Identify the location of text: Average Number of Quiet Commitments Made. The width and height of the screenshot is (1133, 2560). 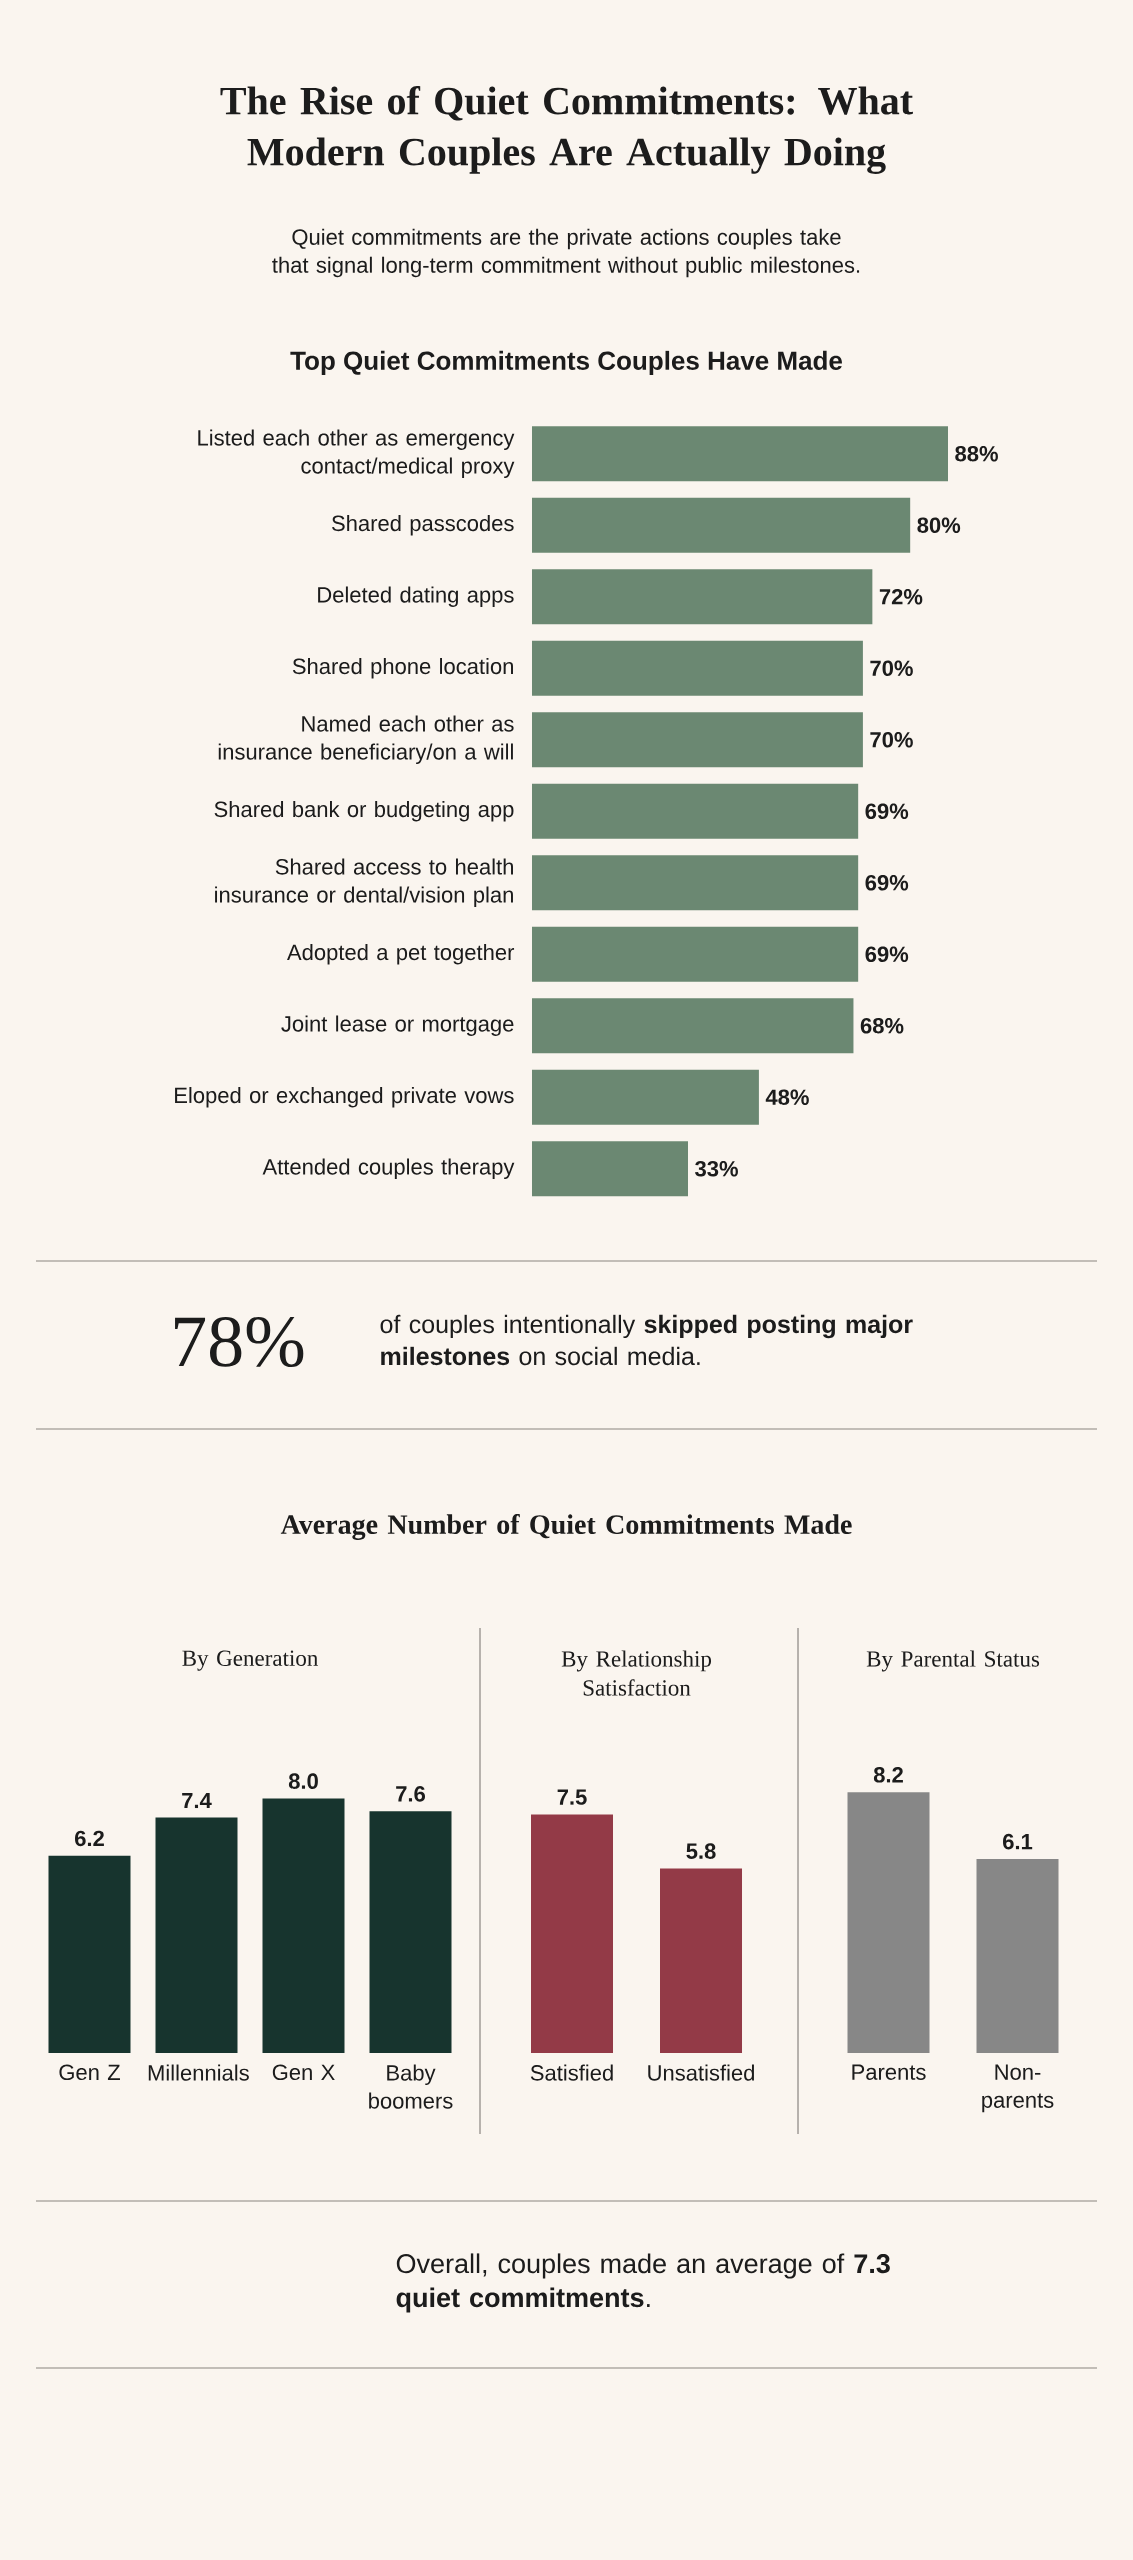
(566, 1527).